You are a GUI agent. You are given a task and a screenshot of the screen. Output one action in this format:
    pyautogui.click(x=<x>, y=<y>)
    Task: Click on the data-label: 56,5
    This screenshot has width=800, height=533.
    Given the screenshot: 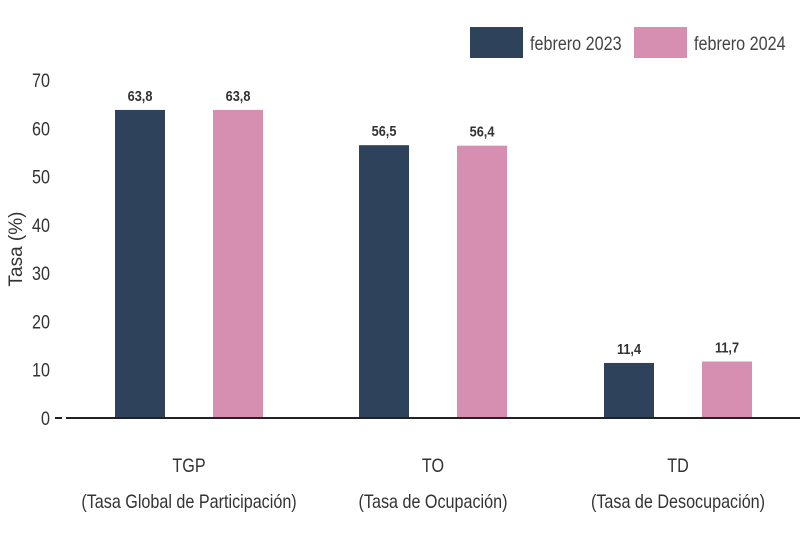 What is the action you would take?
    pyautogui.click(x=384, y=130)
    